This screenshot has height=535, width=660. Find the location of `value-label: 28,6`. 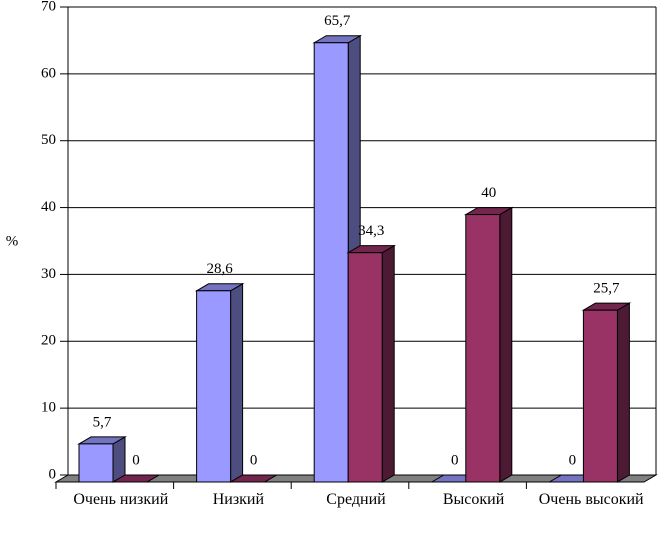

value-label: 28,6 is located at coordinates (219, 269).